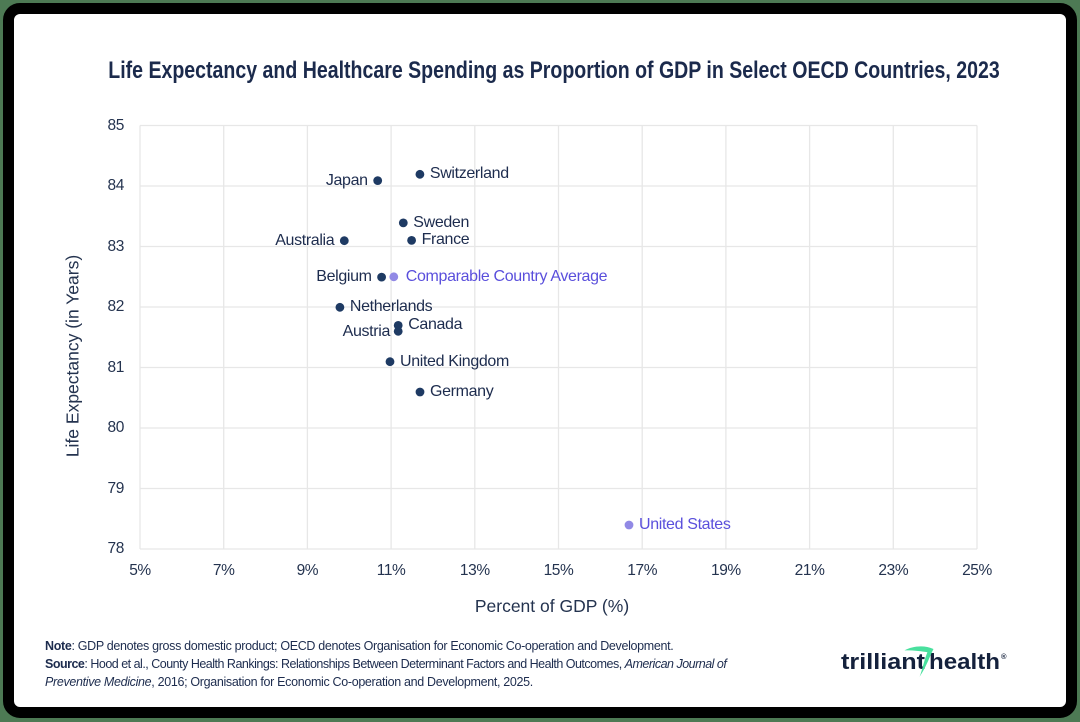 This screenshot has width=1080, height=722. I want to click on svg-text: trilliant, so click(883, 661).